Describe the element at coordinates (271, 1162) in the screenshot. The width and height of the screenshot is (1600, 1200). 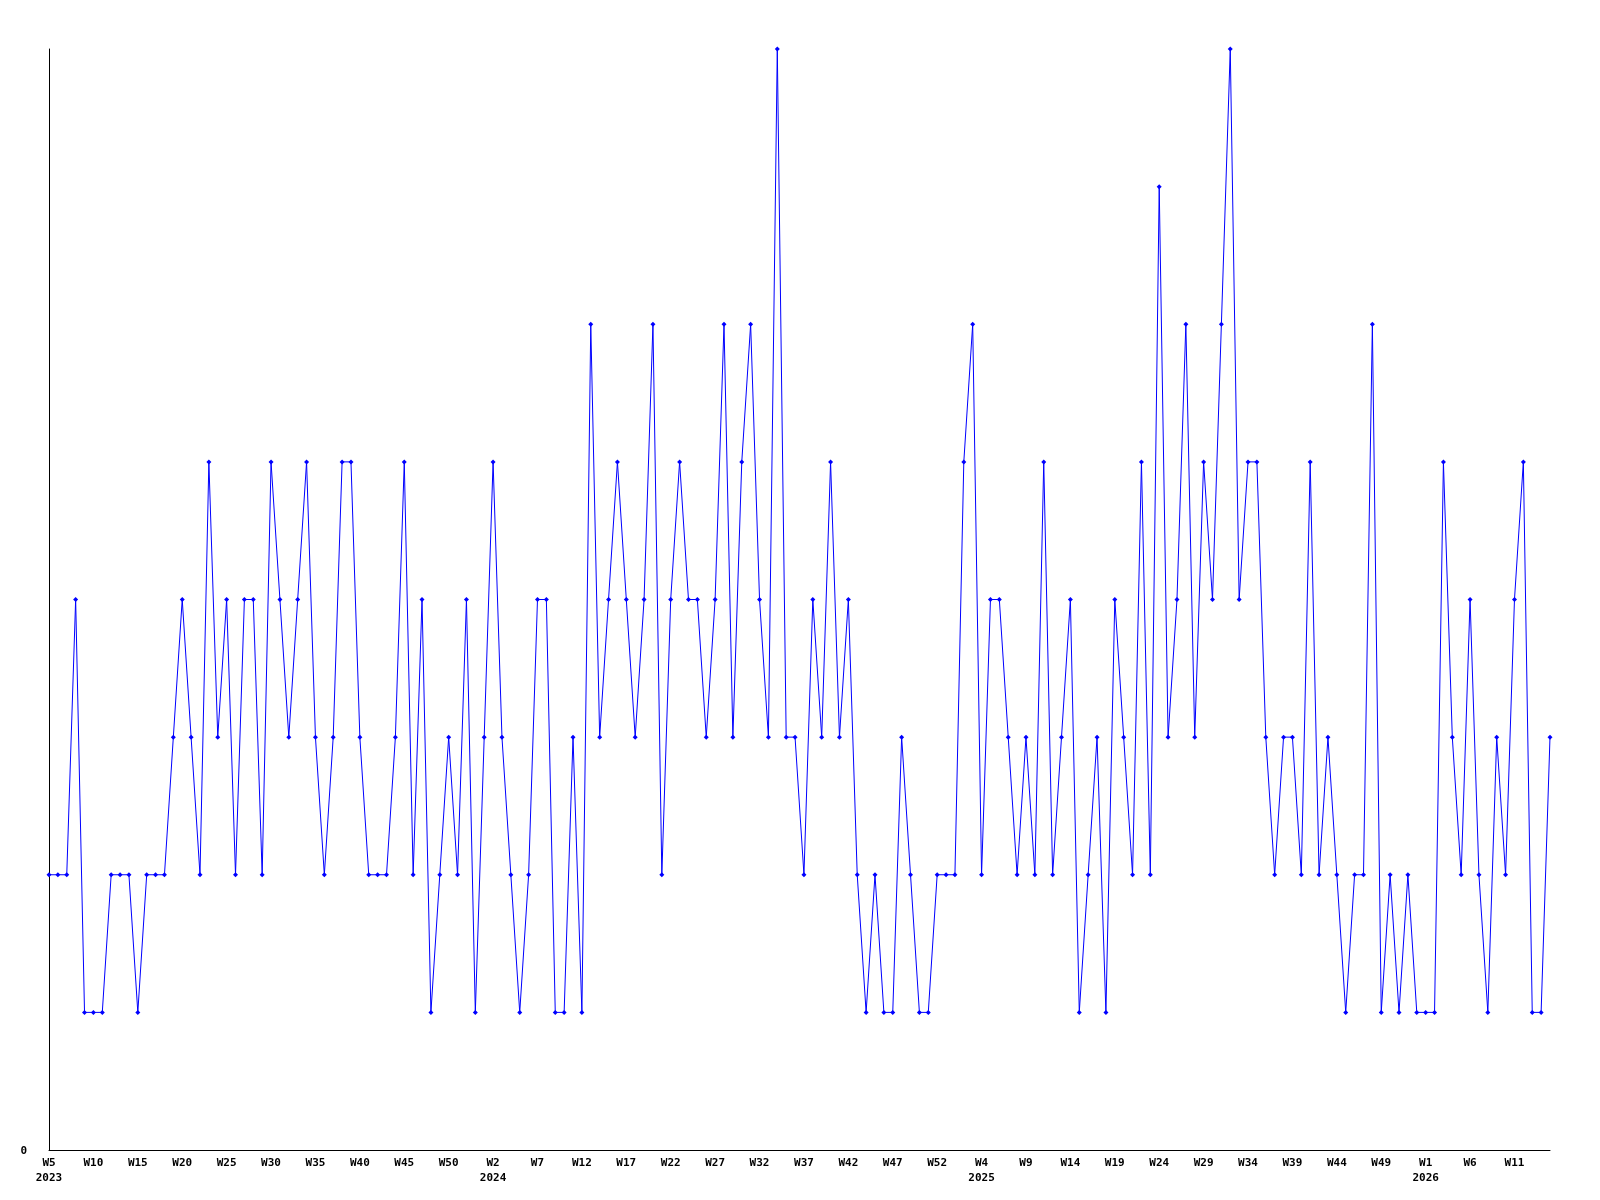
I see `x-tick-label: W30` at that location.